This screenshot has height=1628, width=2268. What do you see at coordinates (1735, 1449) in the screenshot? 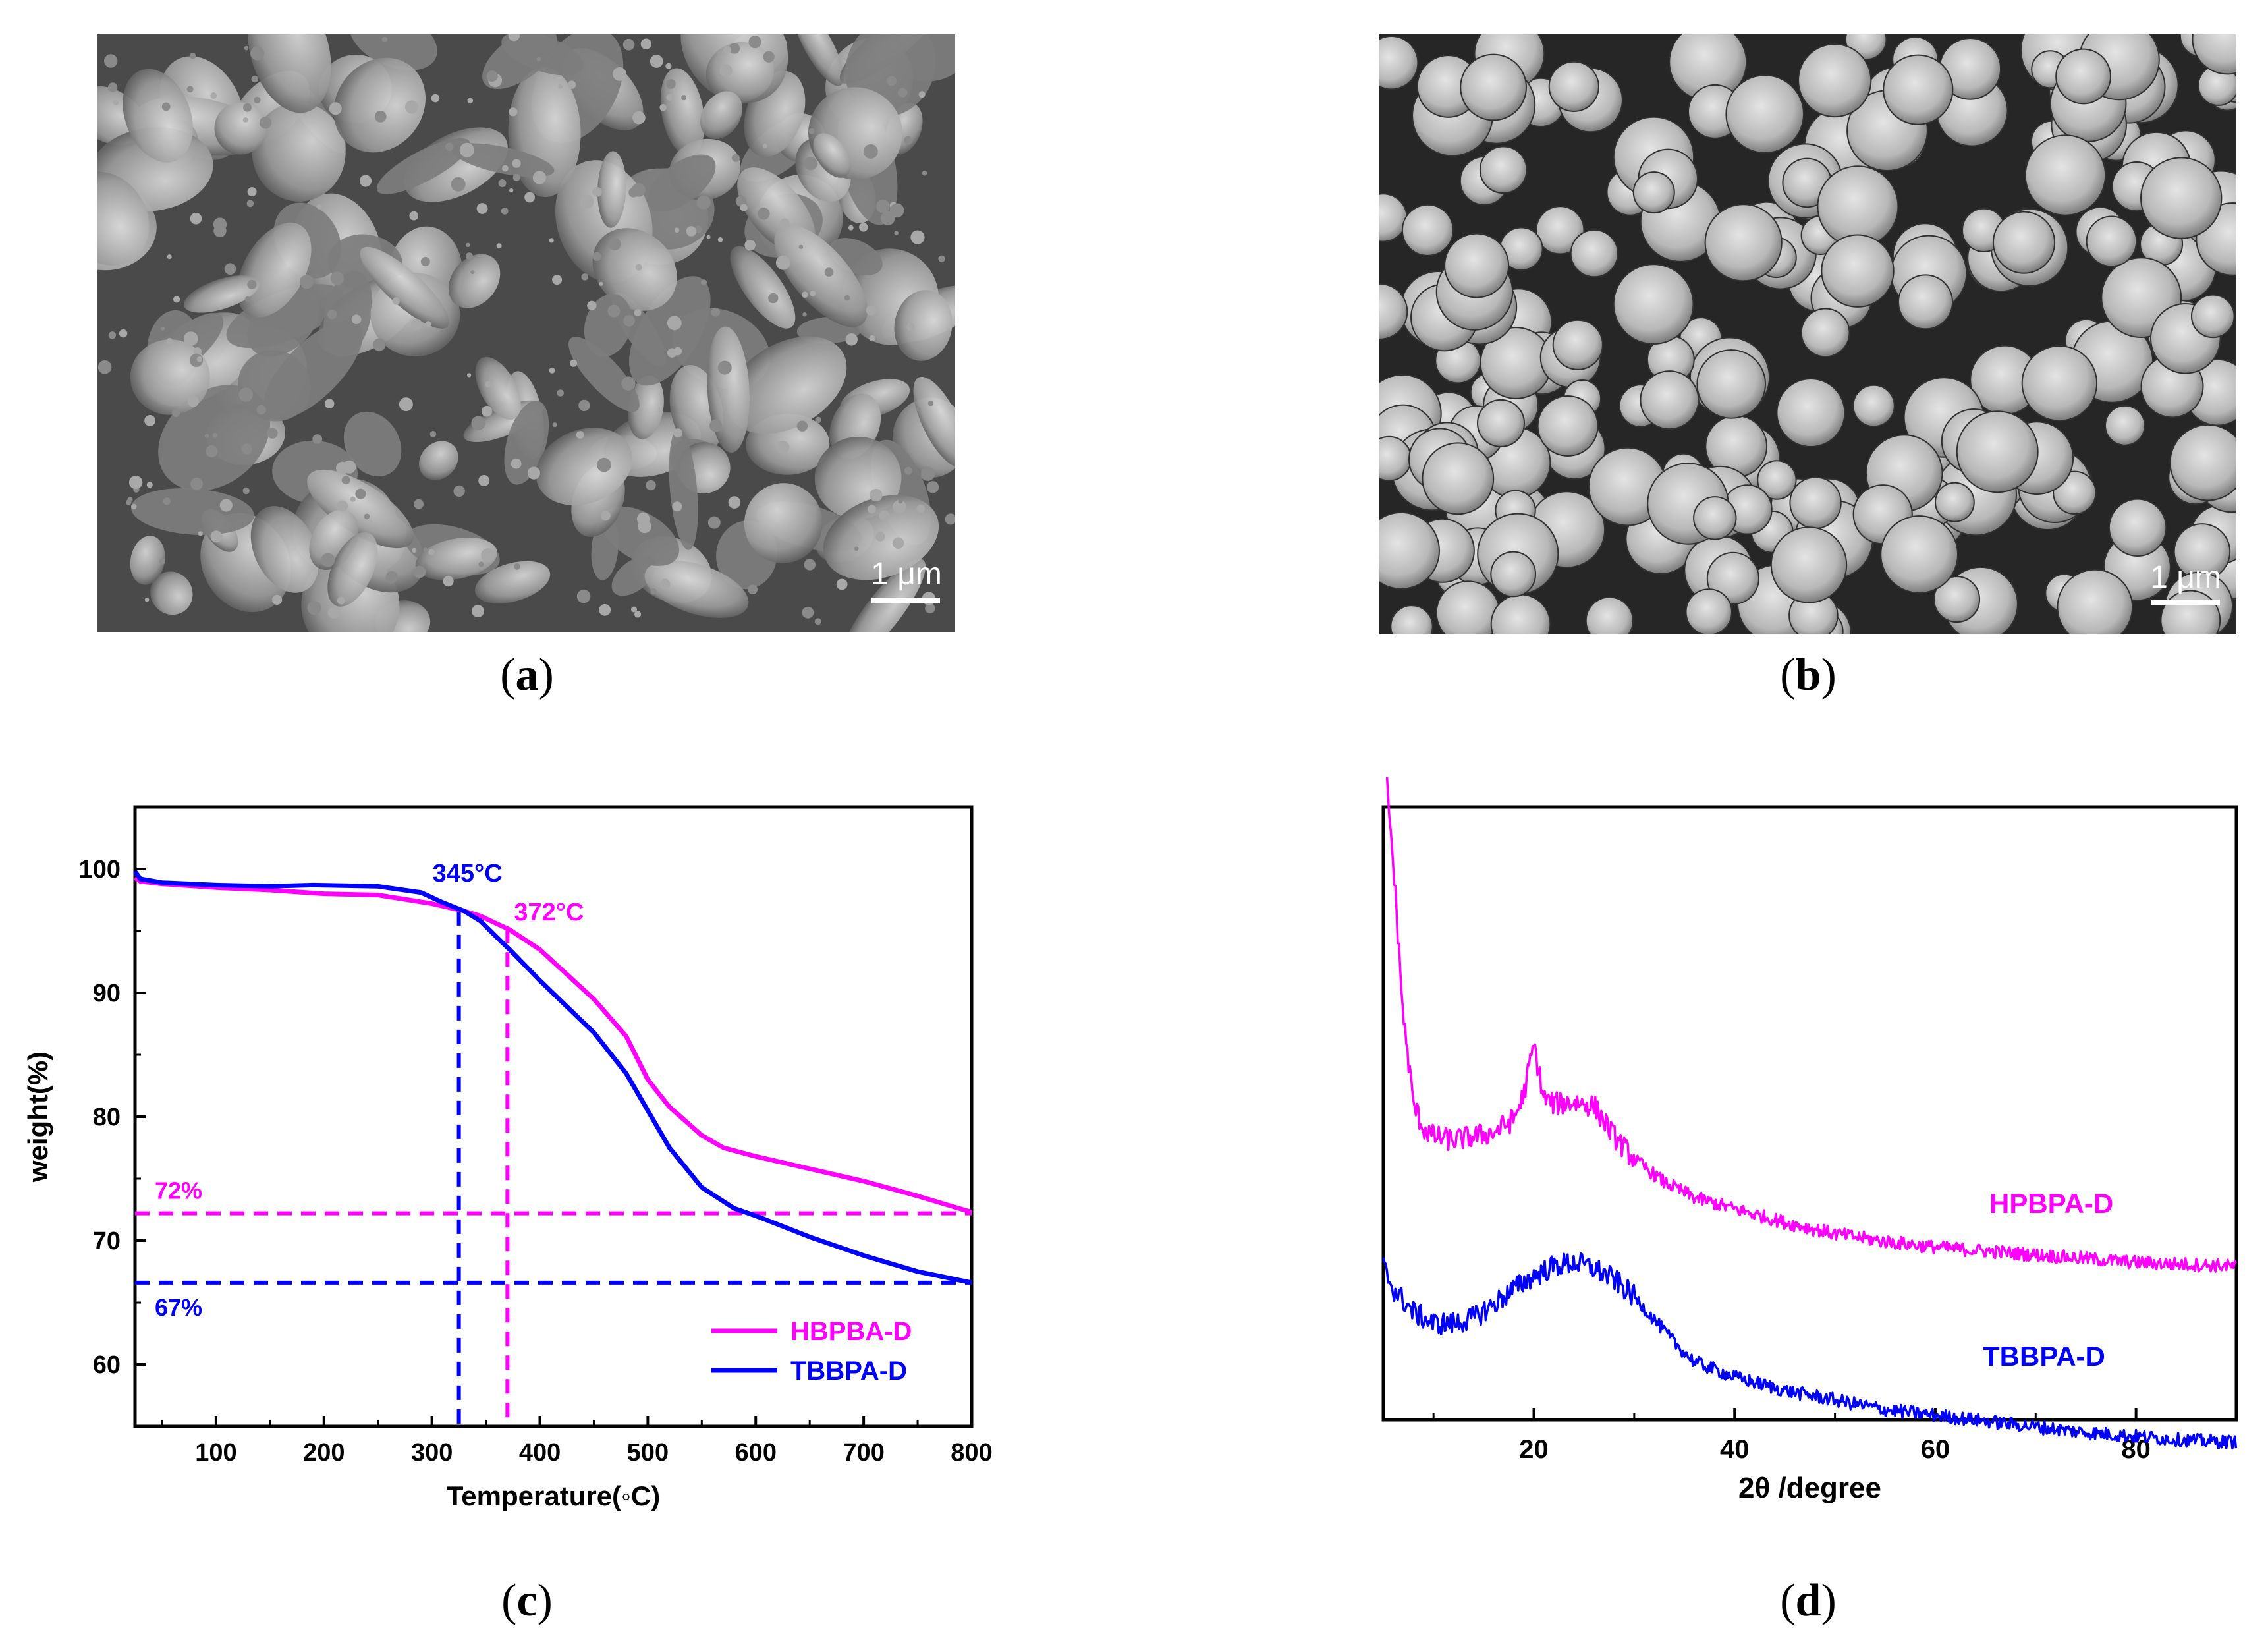
I see `x-tick-label: 40` at bounding box center [1735, 1449].